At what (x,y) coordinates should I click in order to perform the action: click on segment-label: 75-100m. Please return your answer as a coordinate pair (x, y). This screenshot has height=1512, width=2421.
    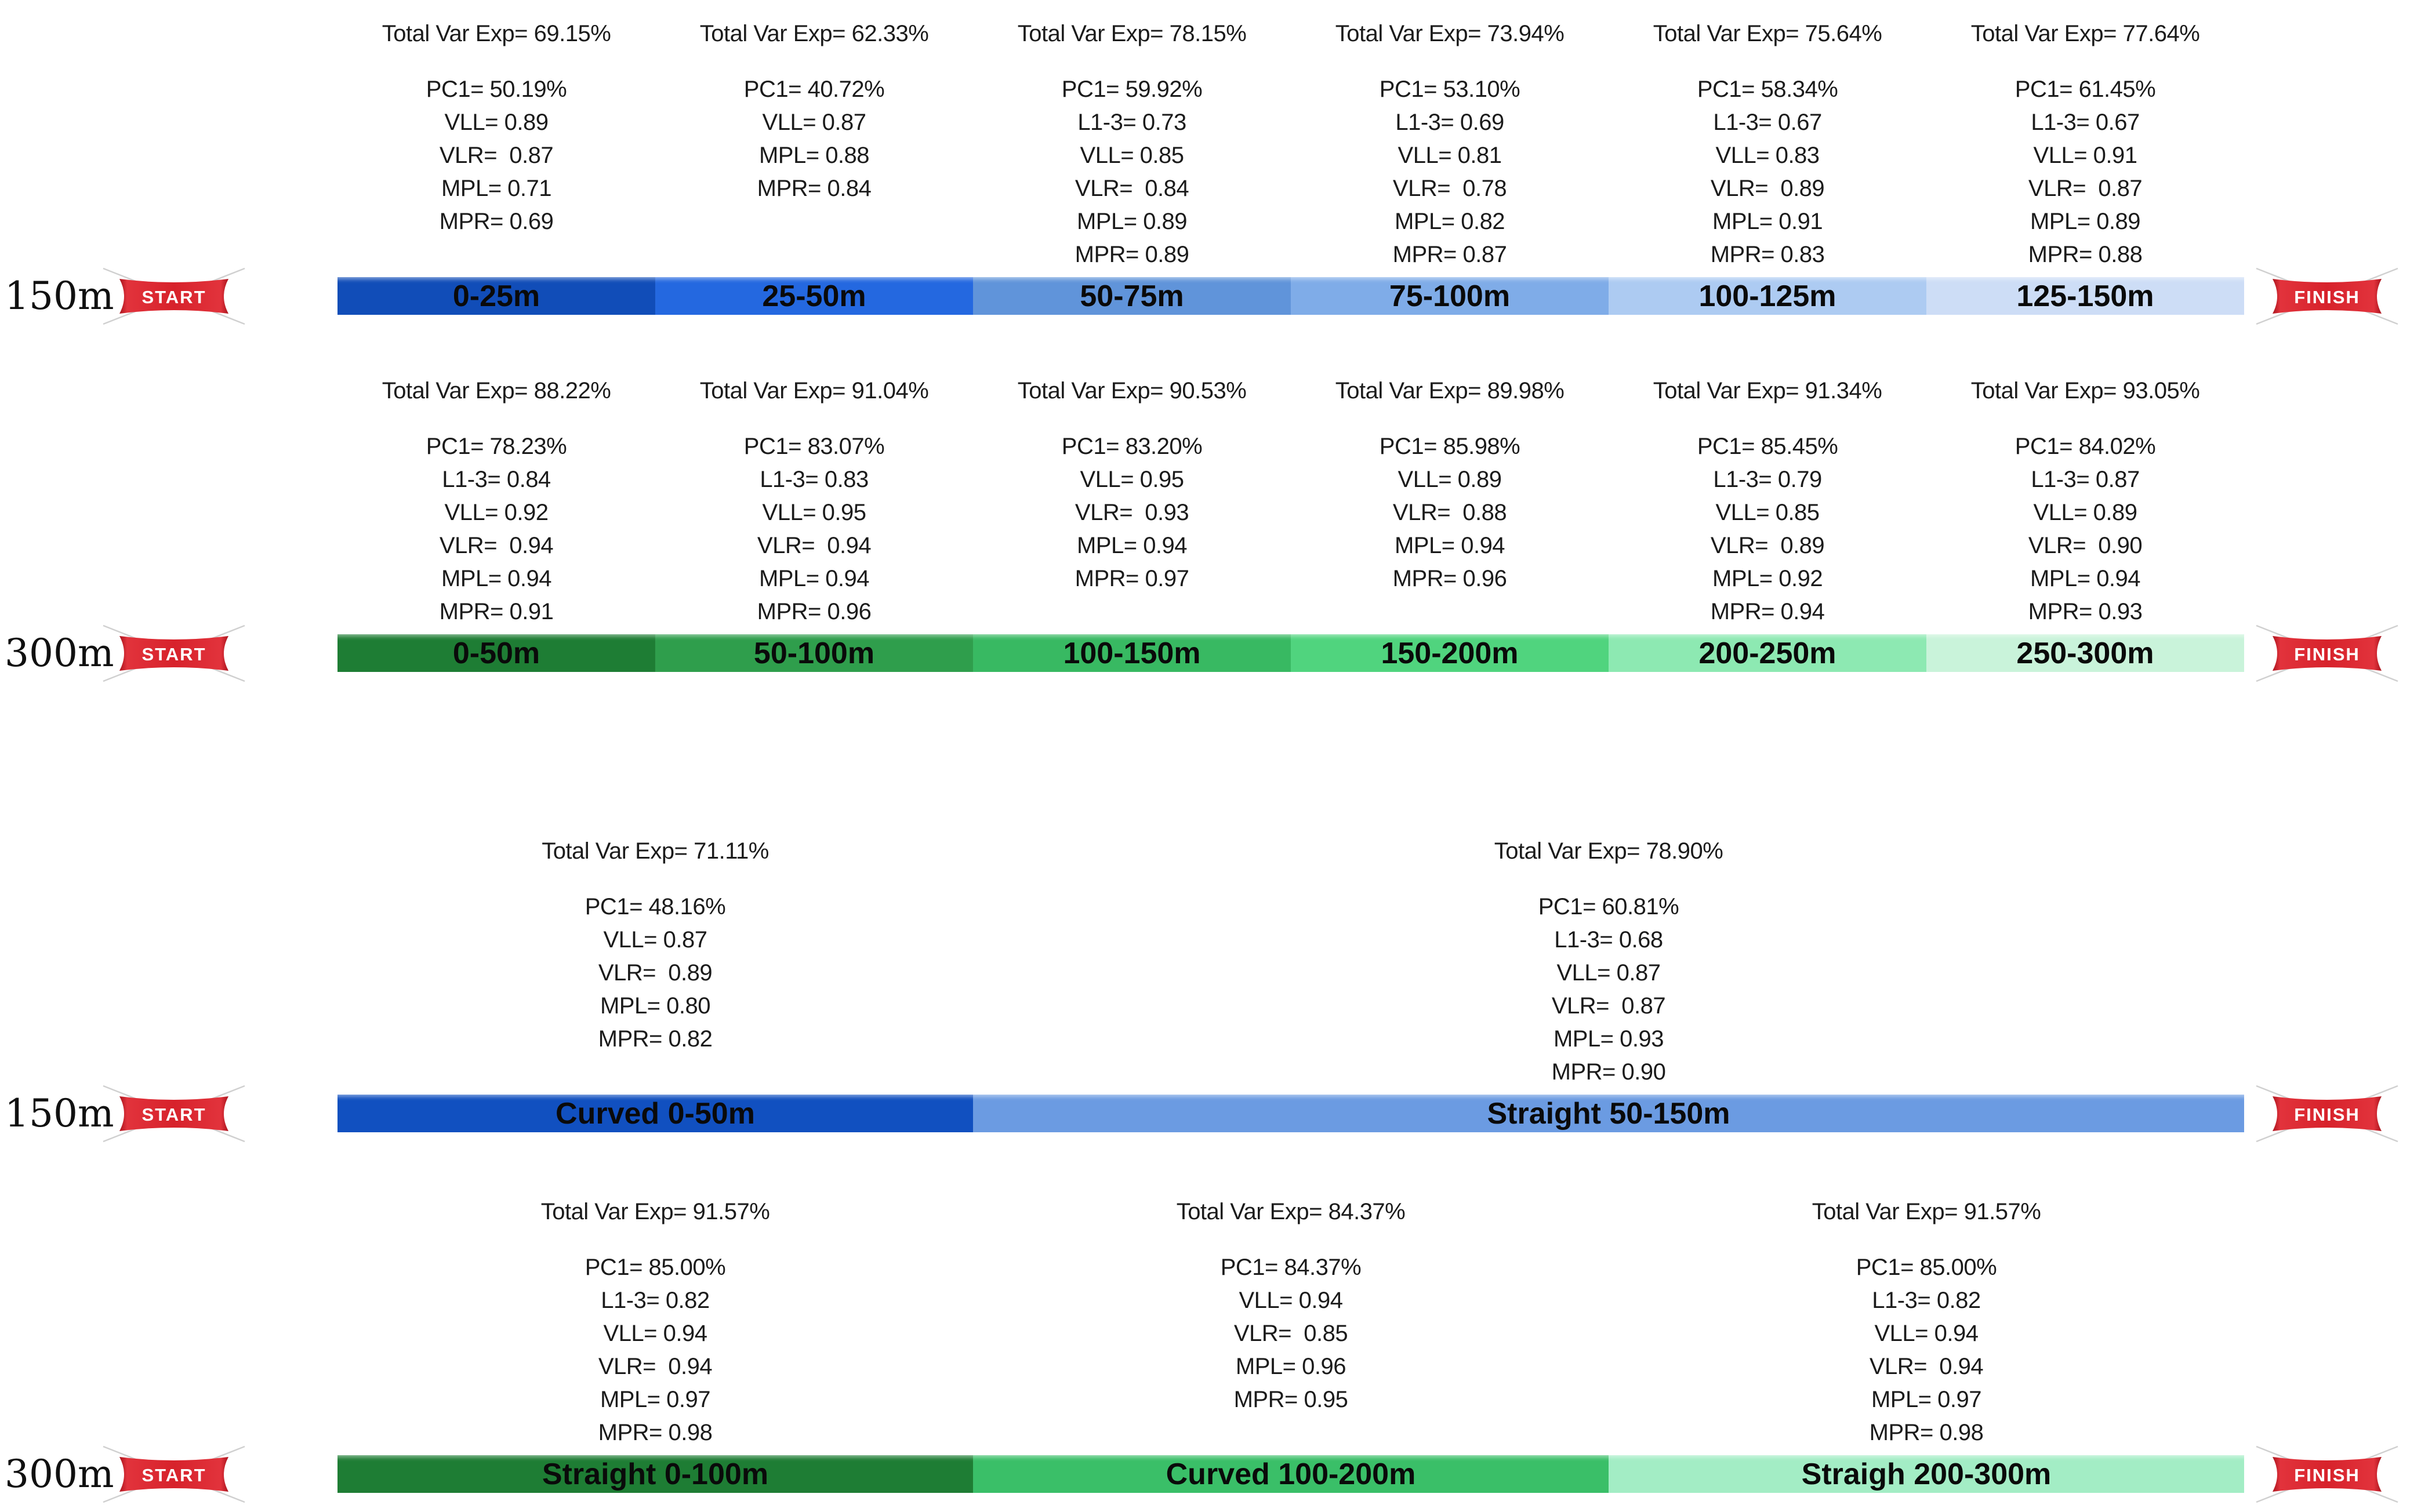
    Looking at the image, I should click on (1450, 296).